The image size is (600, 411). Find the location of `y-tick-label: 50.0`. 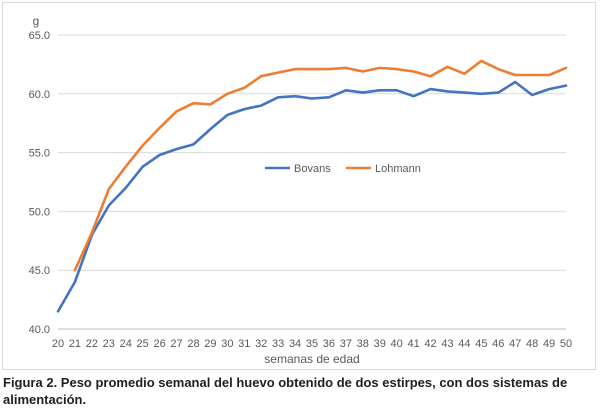

y-tick-label: 50.0 is located at coordinates (39, 212).